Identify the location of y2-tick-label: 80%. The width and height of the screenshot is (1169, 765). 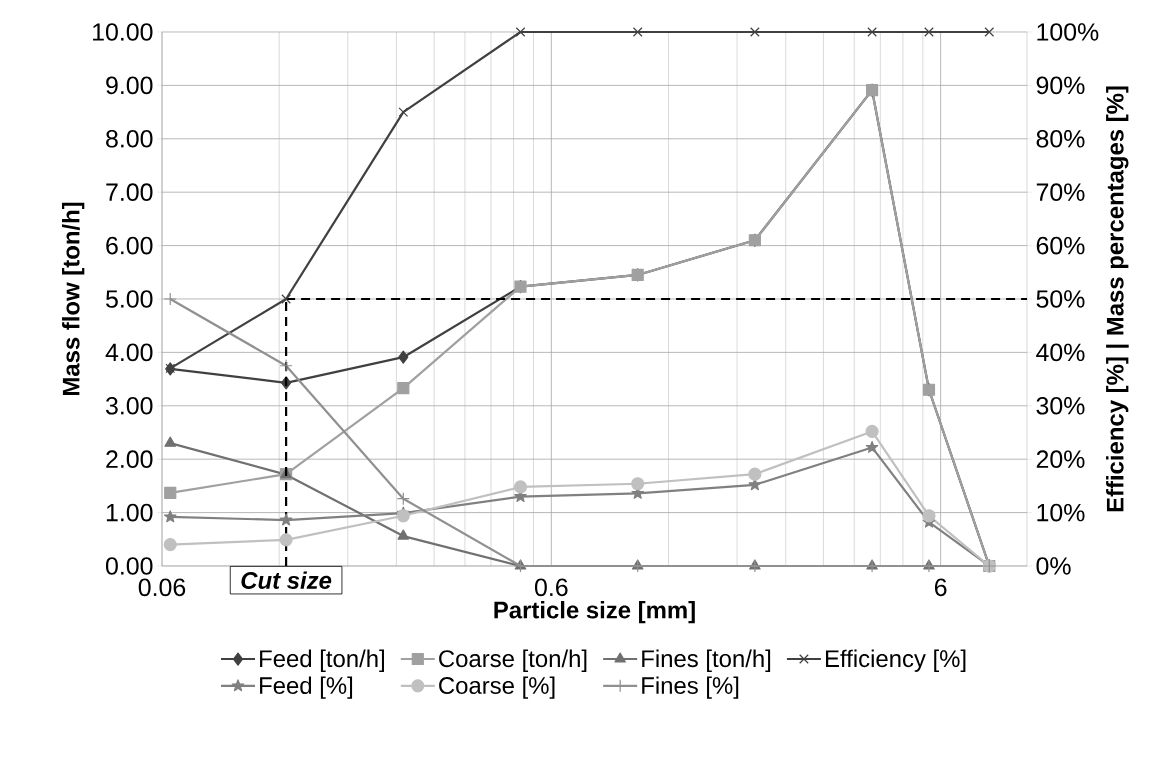
(1060, 138).